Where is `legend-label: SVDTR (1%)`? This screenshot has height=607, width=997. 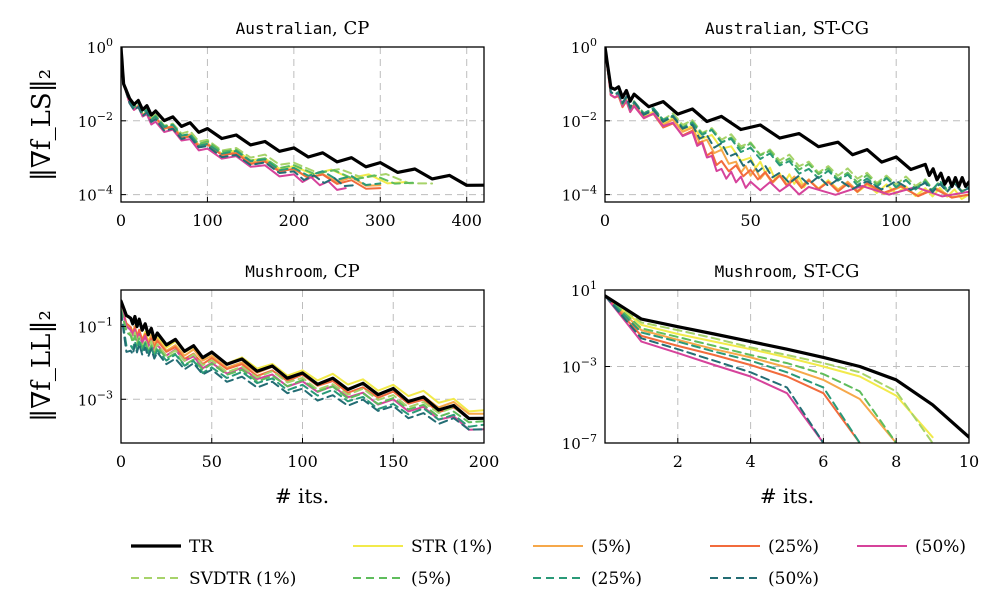 legend-label: SVDTR (1%) is located at coordinates (242, 579).